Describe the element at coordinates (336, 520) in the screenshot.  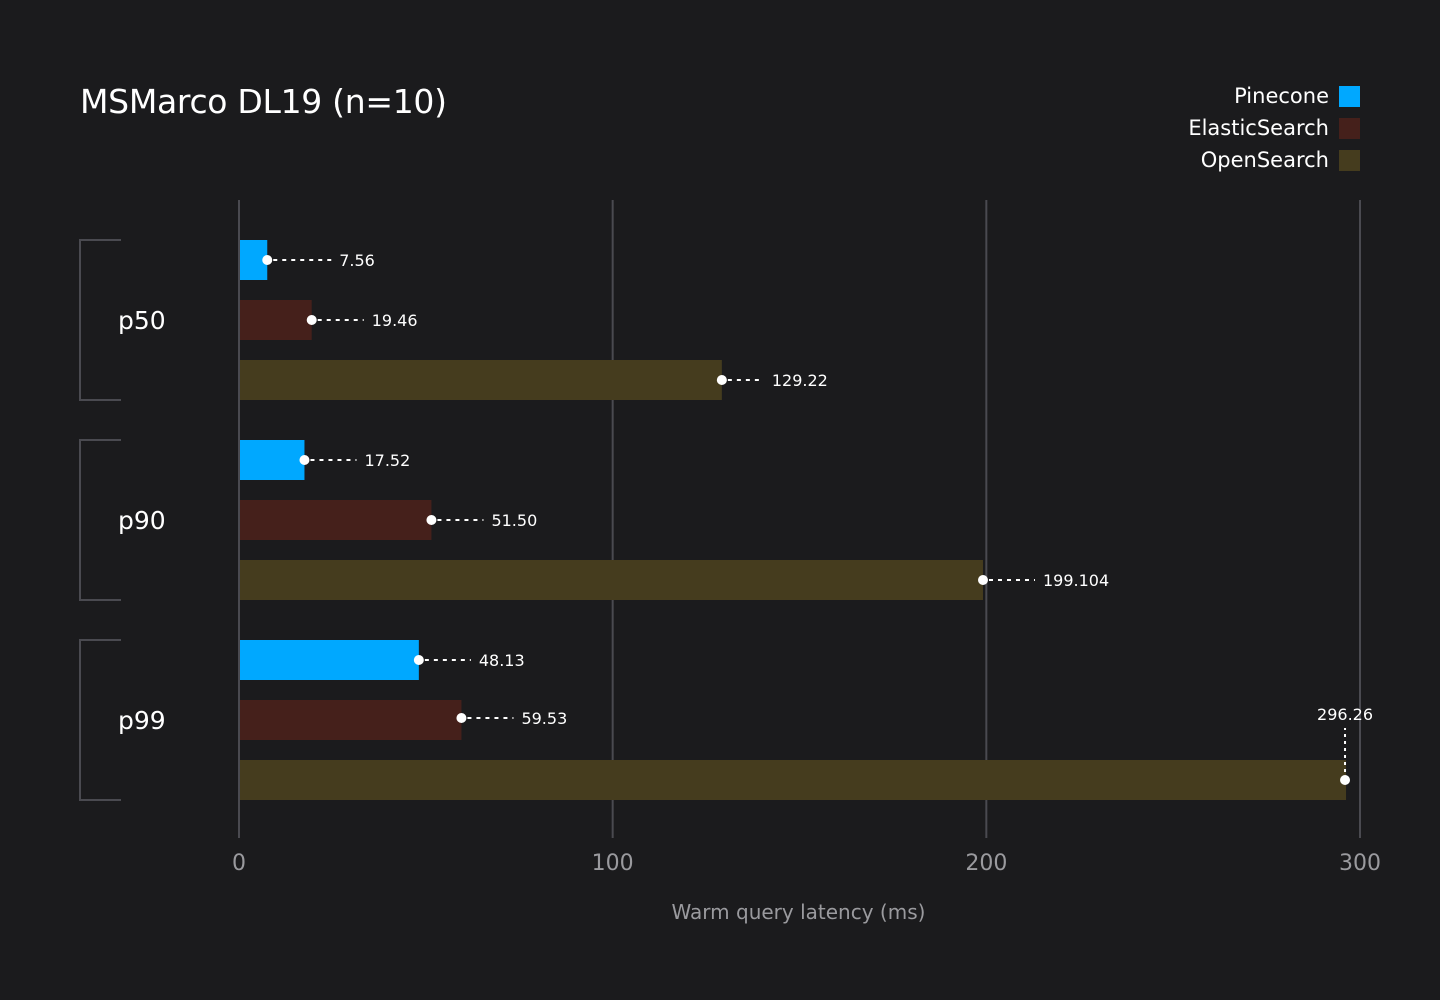
I see `bar-elasticsearch-p90` at that location.